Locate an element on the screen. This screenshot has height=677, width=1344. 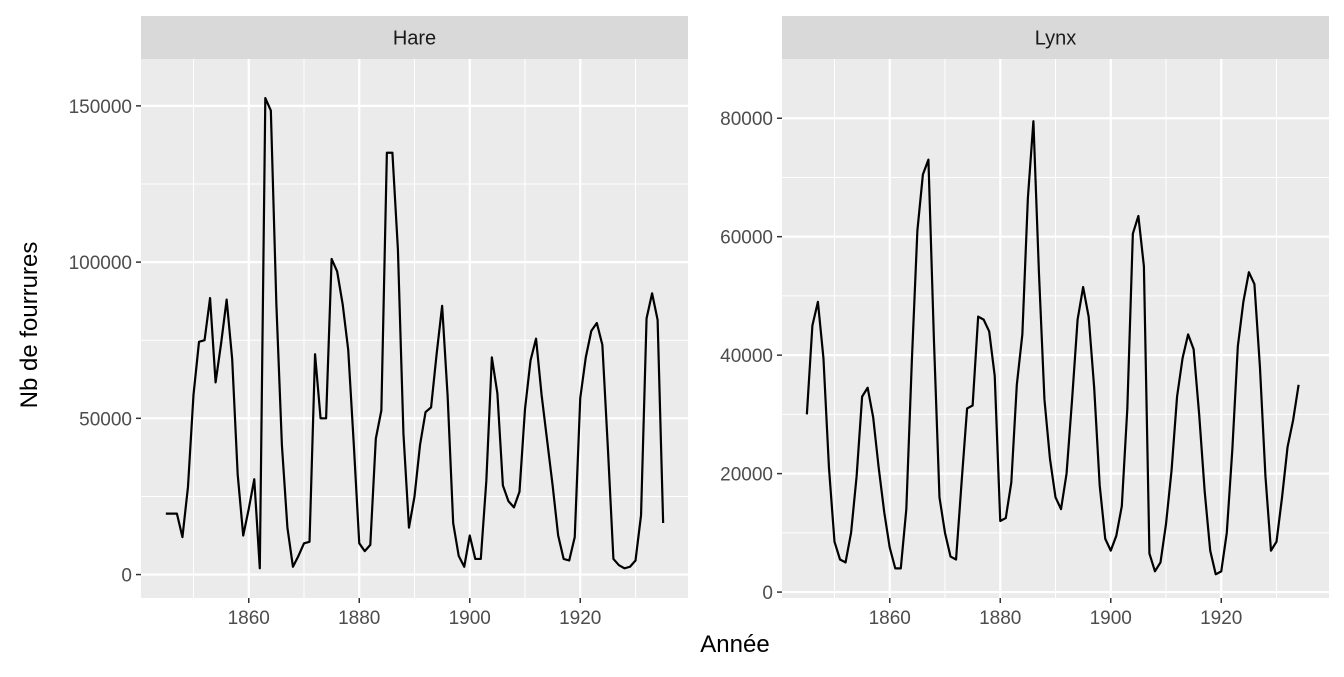
y-tick-label: 50000 is located at coordinates (105, 419).